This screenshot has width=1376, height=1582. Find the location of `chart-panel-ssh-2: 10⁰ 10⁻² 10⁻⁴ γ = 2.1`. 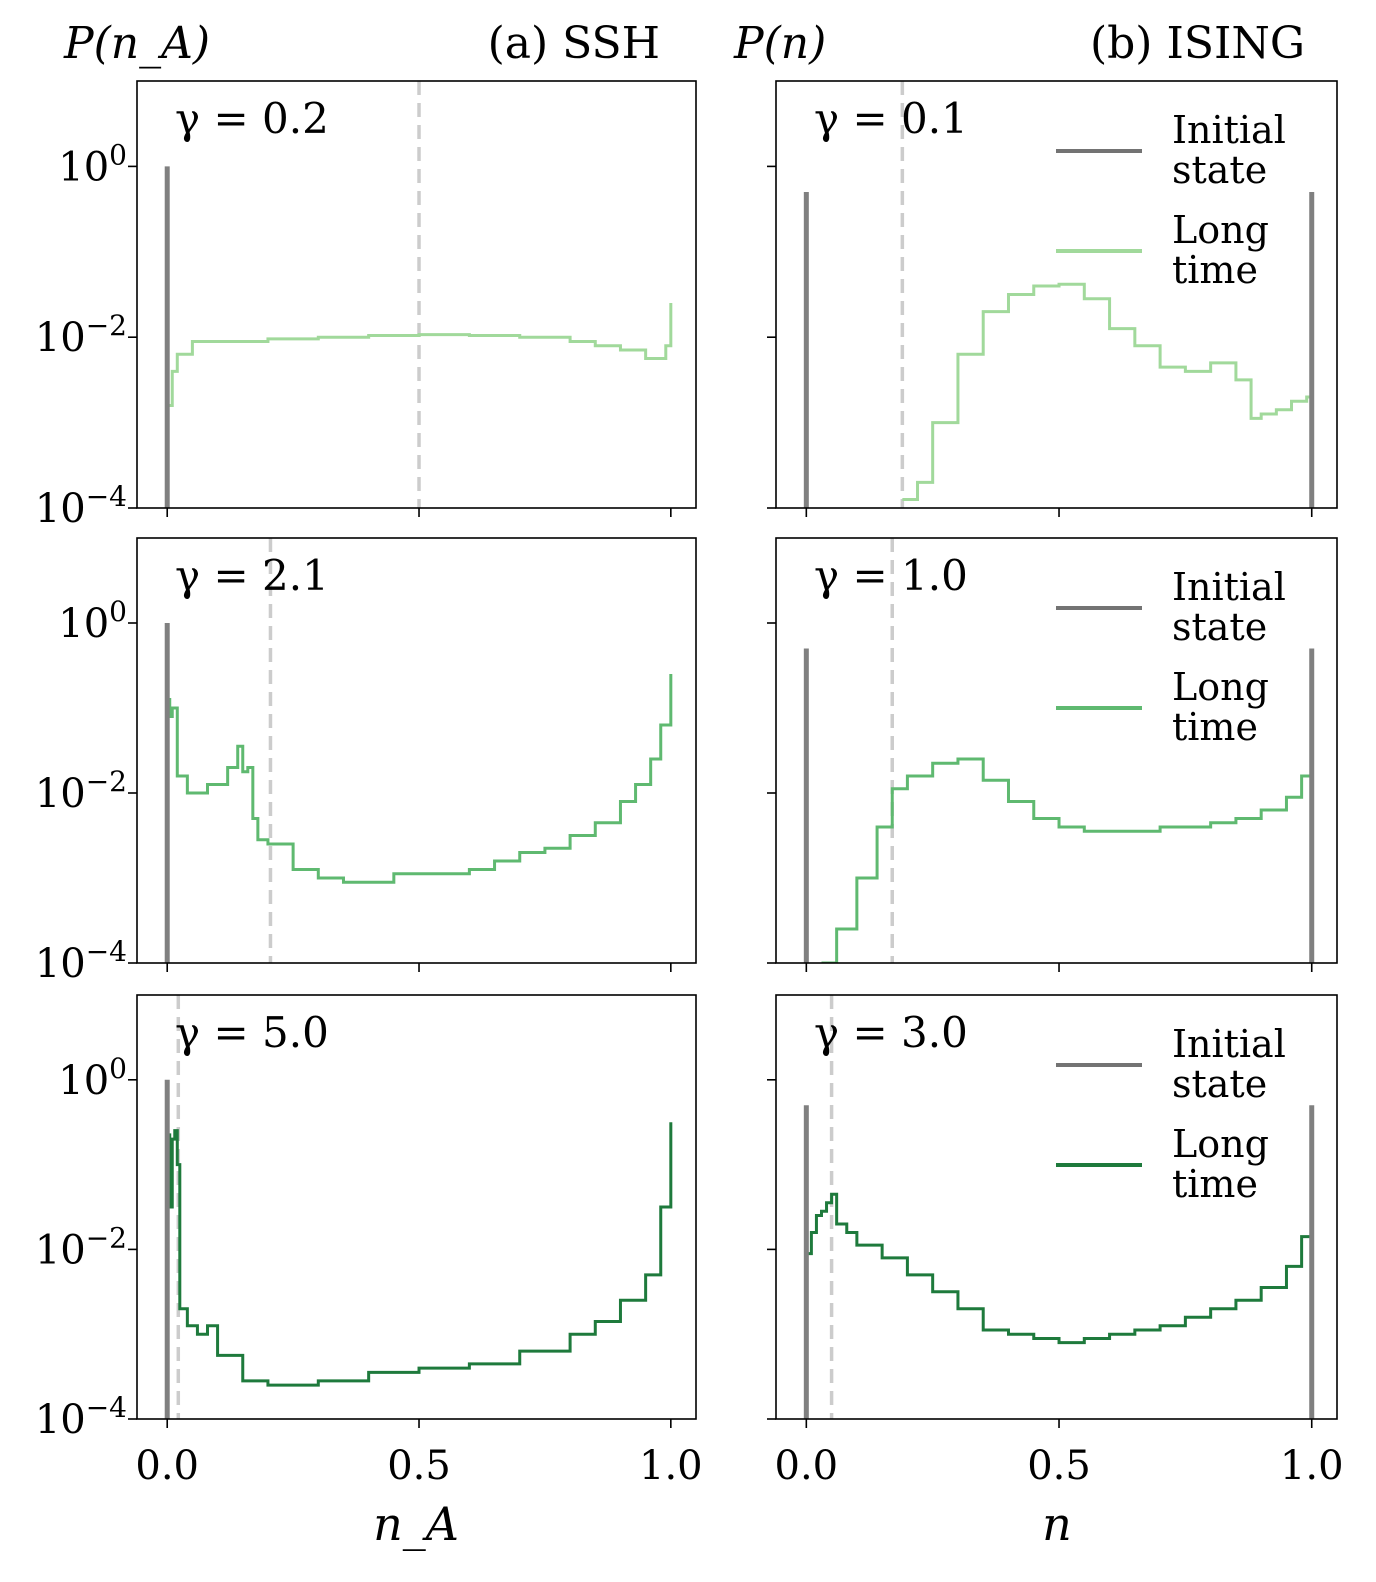

chart-panel-ssh-2: 10⁰ 10⁻² 10⁻⁴ γ = 2.1 is located at coordinates (366, 762).